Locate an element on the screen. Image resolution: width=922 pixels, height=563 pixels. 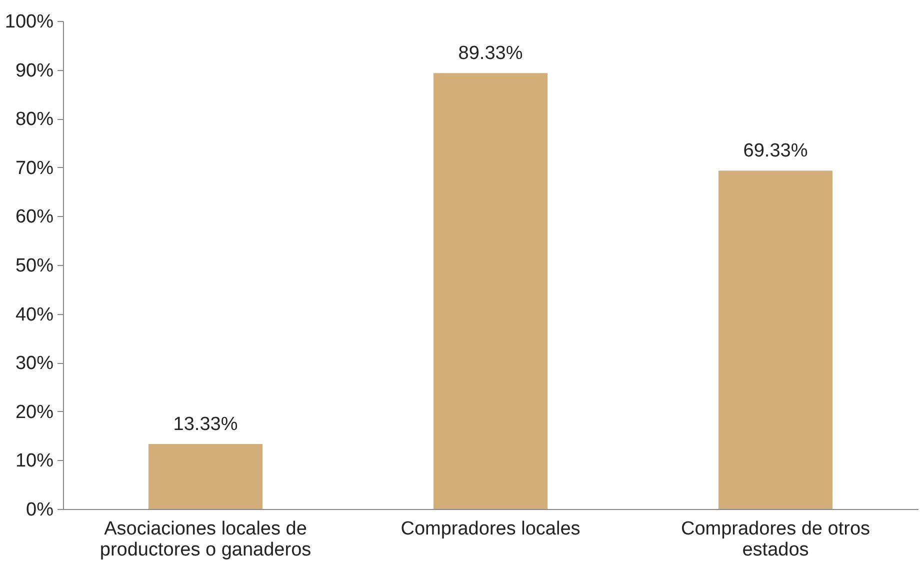
data-label: 13.33% is located at coordinates (205, 424).